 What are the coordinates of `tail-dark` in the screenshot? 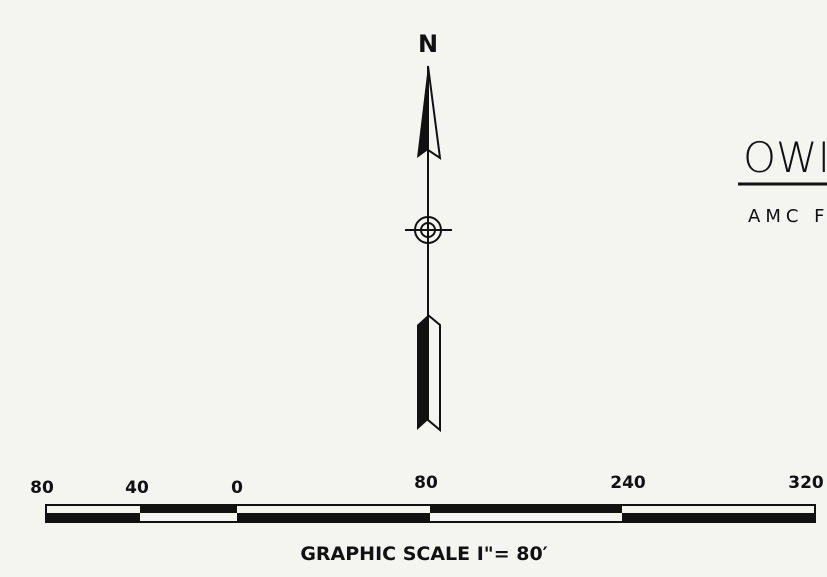 It's located at (422, 372).